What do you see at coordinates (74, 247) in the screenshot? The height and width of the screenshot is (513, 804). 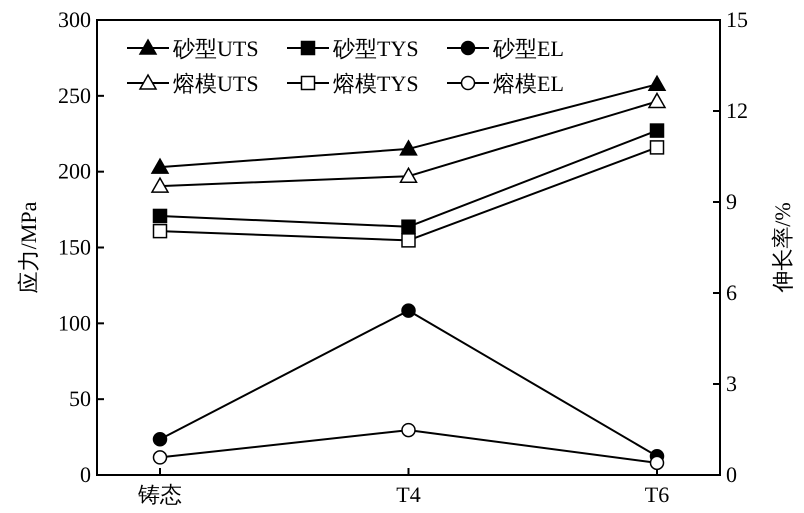 I see `y-tick-label: 150` at bounding box center [74, 247].